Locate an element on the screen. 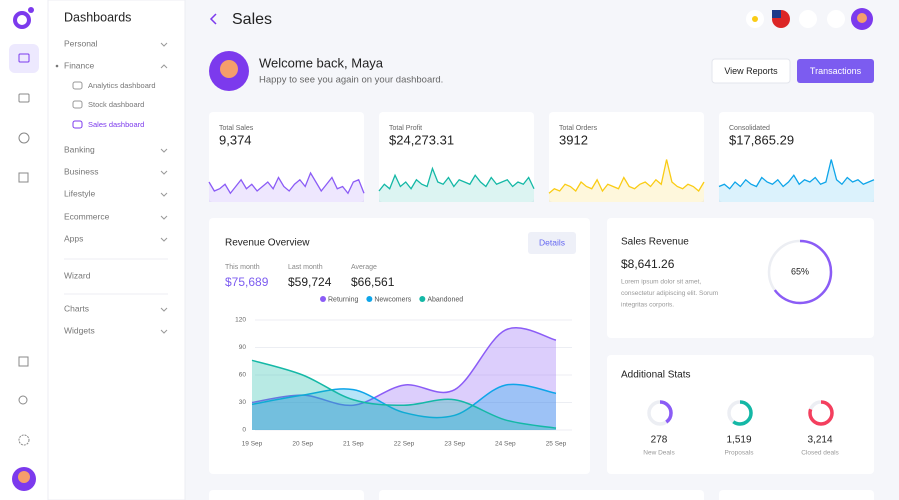  icon-rail is located at coordinates (24, 250).